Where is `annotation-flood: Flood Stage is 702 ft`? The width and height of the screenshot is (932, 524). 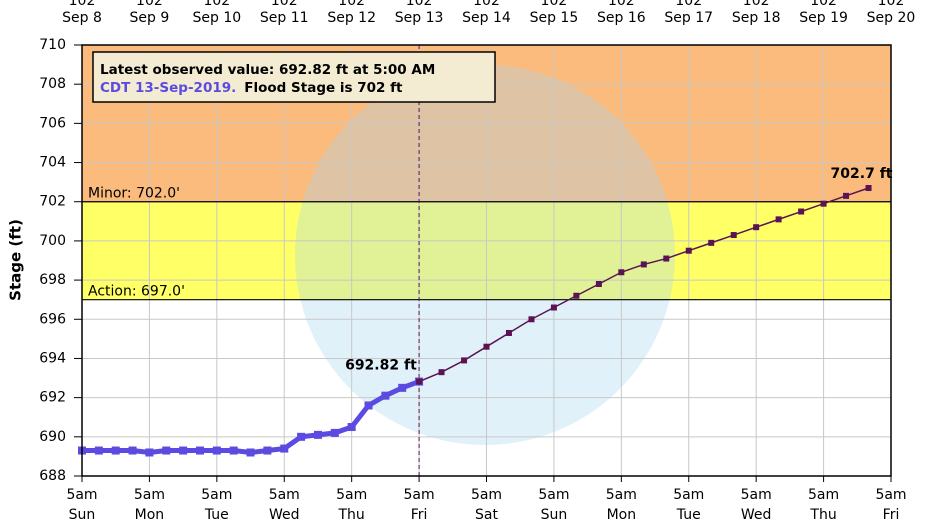 annotation-flood: Flood Stage is 702 ft is located at coordinates (323, 88).